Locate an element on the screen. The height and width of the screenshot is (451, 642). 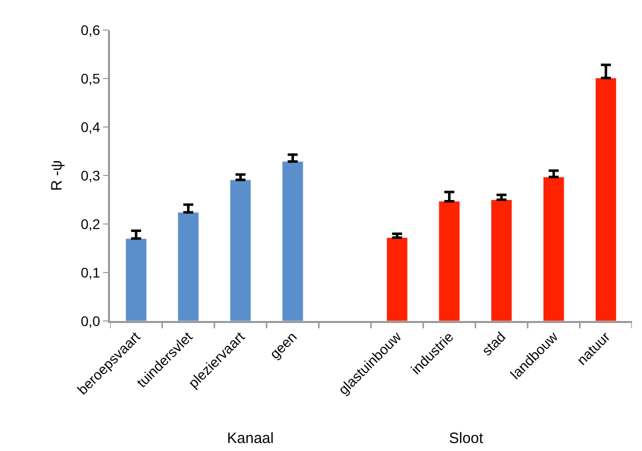
y-tick-label: 0,2 is located at coordinates (90, 224).